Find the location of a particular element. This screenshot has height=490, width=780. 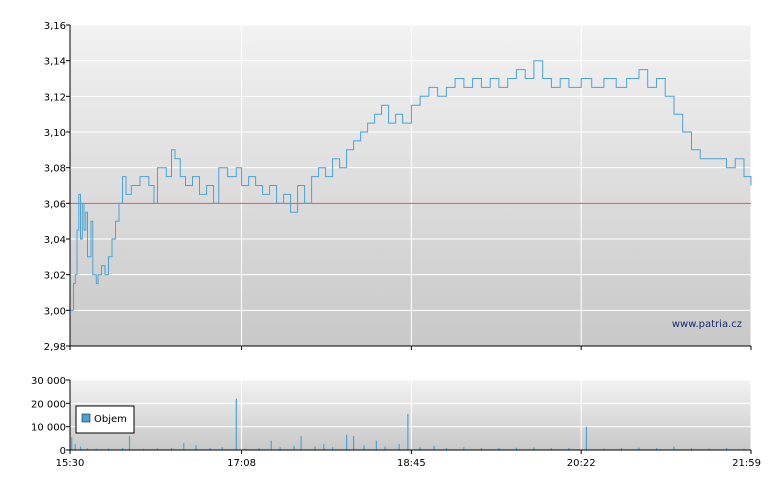

price-y-axis: 2,98 3,00 3,02 3,04 3,06 3,08 3,10 3,12 3,14 3,16 is located at coordinates (57, 187).